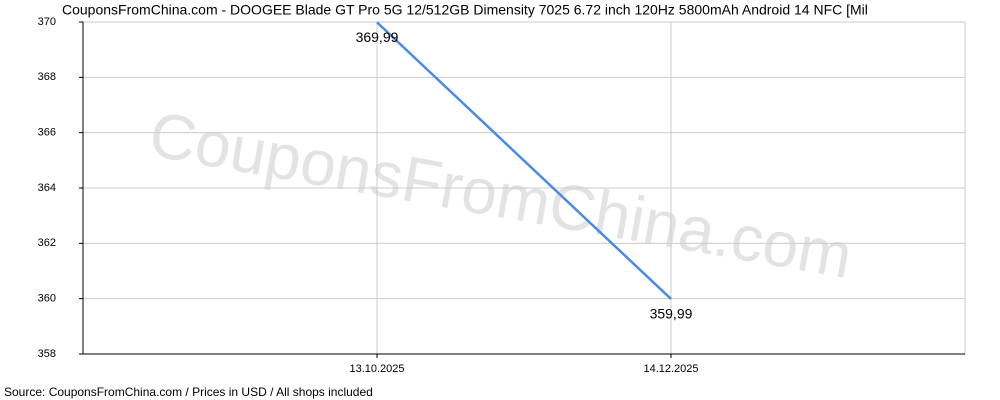 The image size is (1000, 400). I want to click on y-tick-label: 362, so click(47, 243).